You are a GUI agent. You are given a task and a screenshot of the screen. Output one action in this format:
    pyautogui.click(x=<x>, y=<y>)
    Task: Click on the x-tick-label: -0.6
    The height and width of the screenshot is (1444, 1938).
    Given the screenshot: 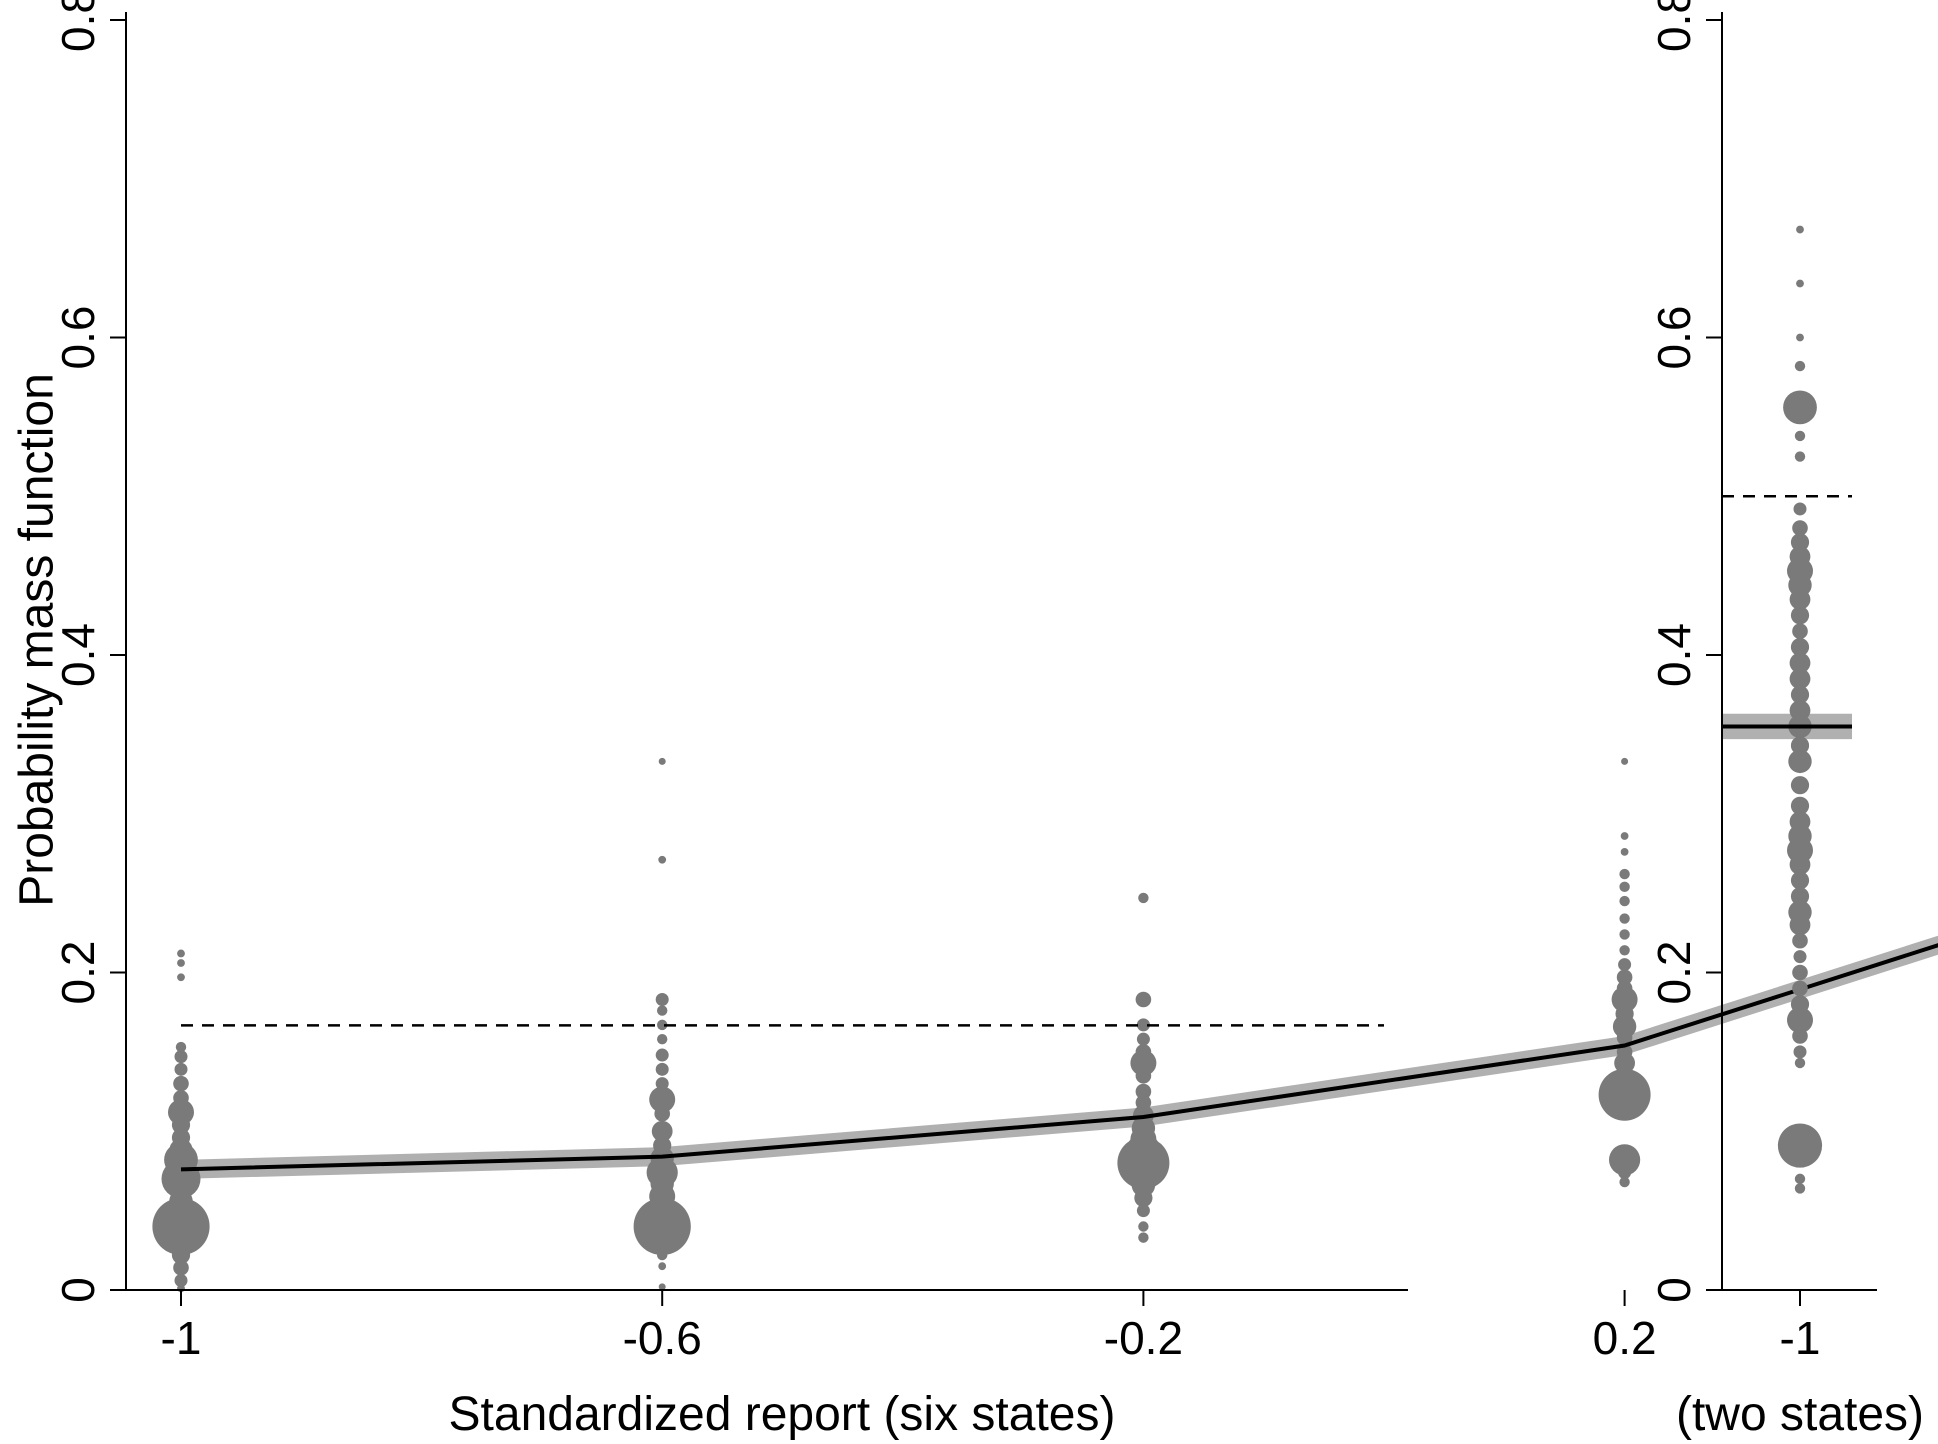 What is the action you would take?
    pyautogui.click(x=662, y=1338)
    